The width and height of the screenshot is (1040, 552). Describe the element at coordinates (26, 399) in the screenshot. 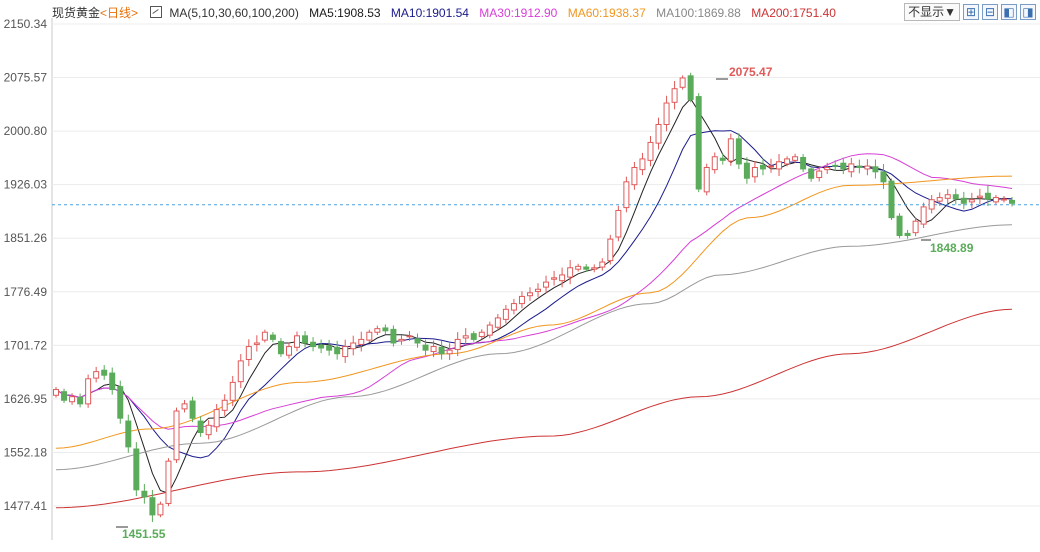

I see `y-tick-label: 1626.95` at that location.